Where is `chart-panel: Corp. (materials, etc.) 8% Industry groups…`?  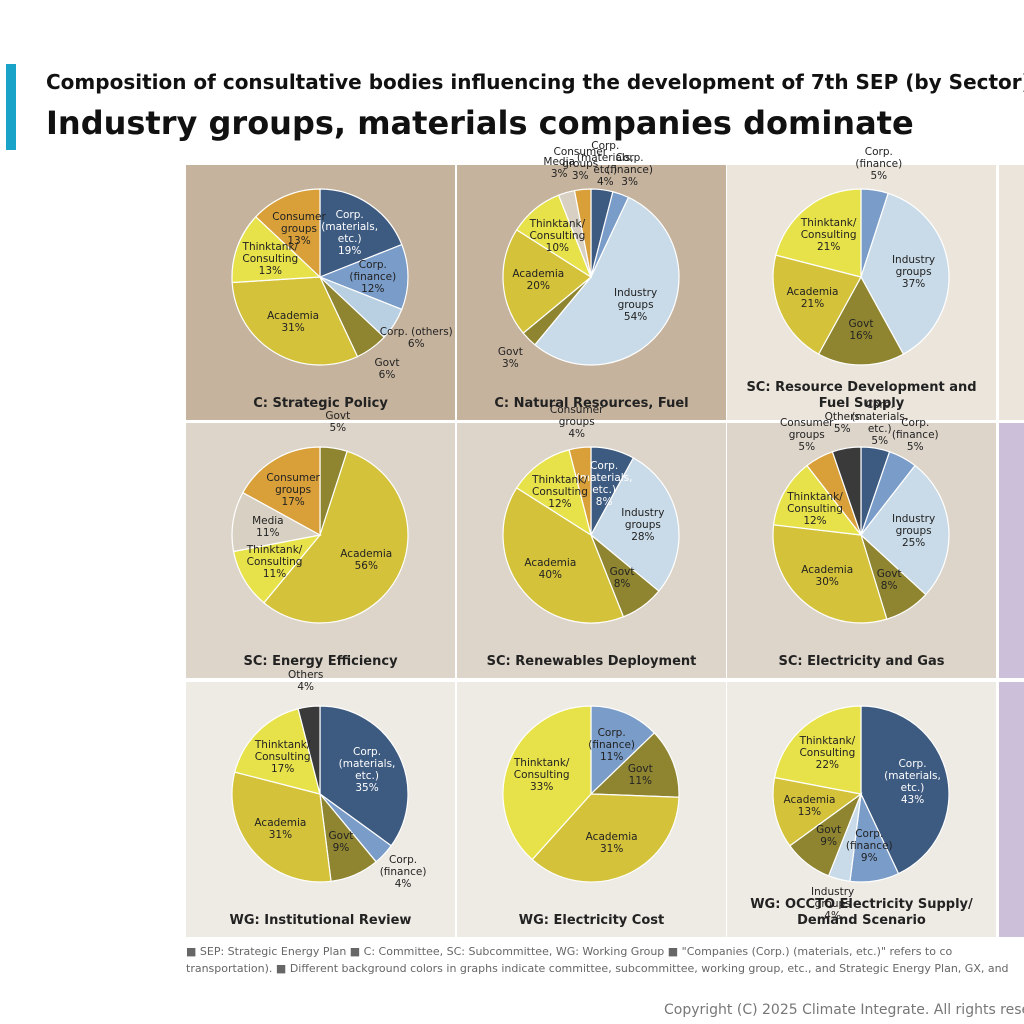 chart-panel: Corp. (materials, etc.) 8% Industry groups… is located at coordinates (591, 541).